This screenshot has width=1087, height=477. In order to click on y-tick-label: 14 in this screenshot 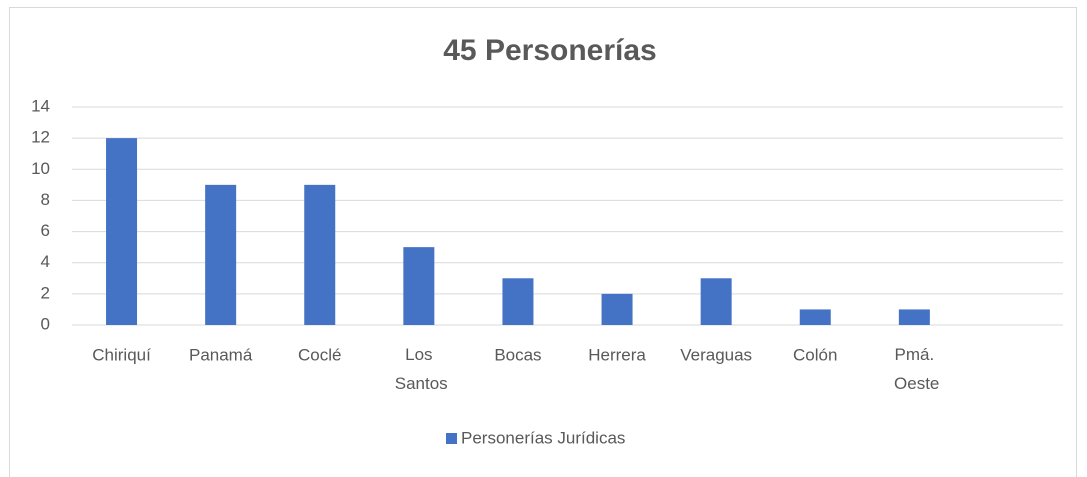, I will do `click(40, 105)`.